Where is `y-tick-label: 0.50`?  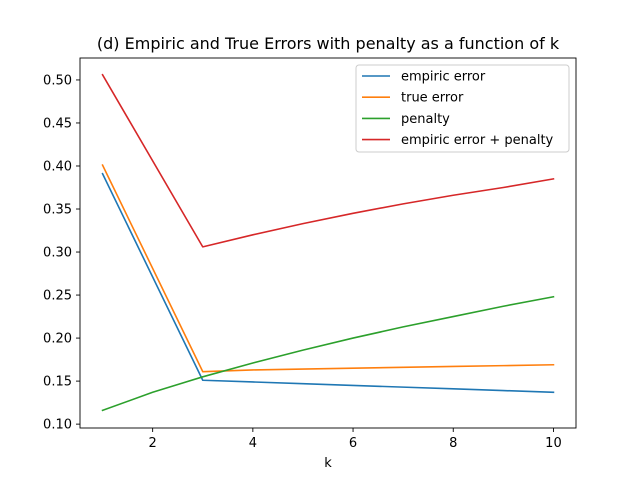
y-tick-label: 0.50 is located at coordinates (57, 80).